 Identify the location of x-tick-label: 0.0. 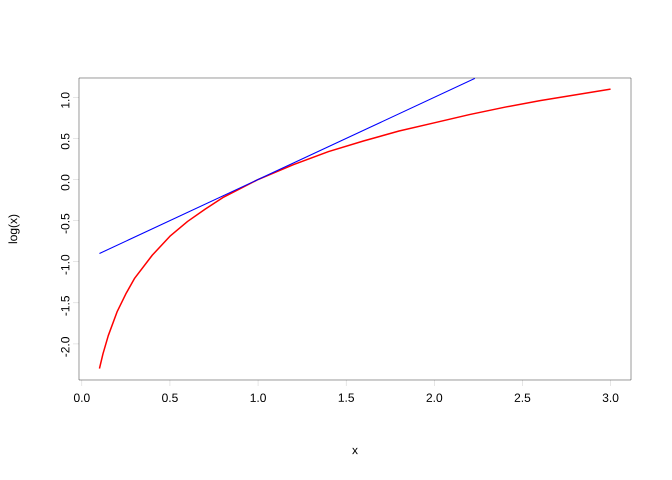
(82, 398).